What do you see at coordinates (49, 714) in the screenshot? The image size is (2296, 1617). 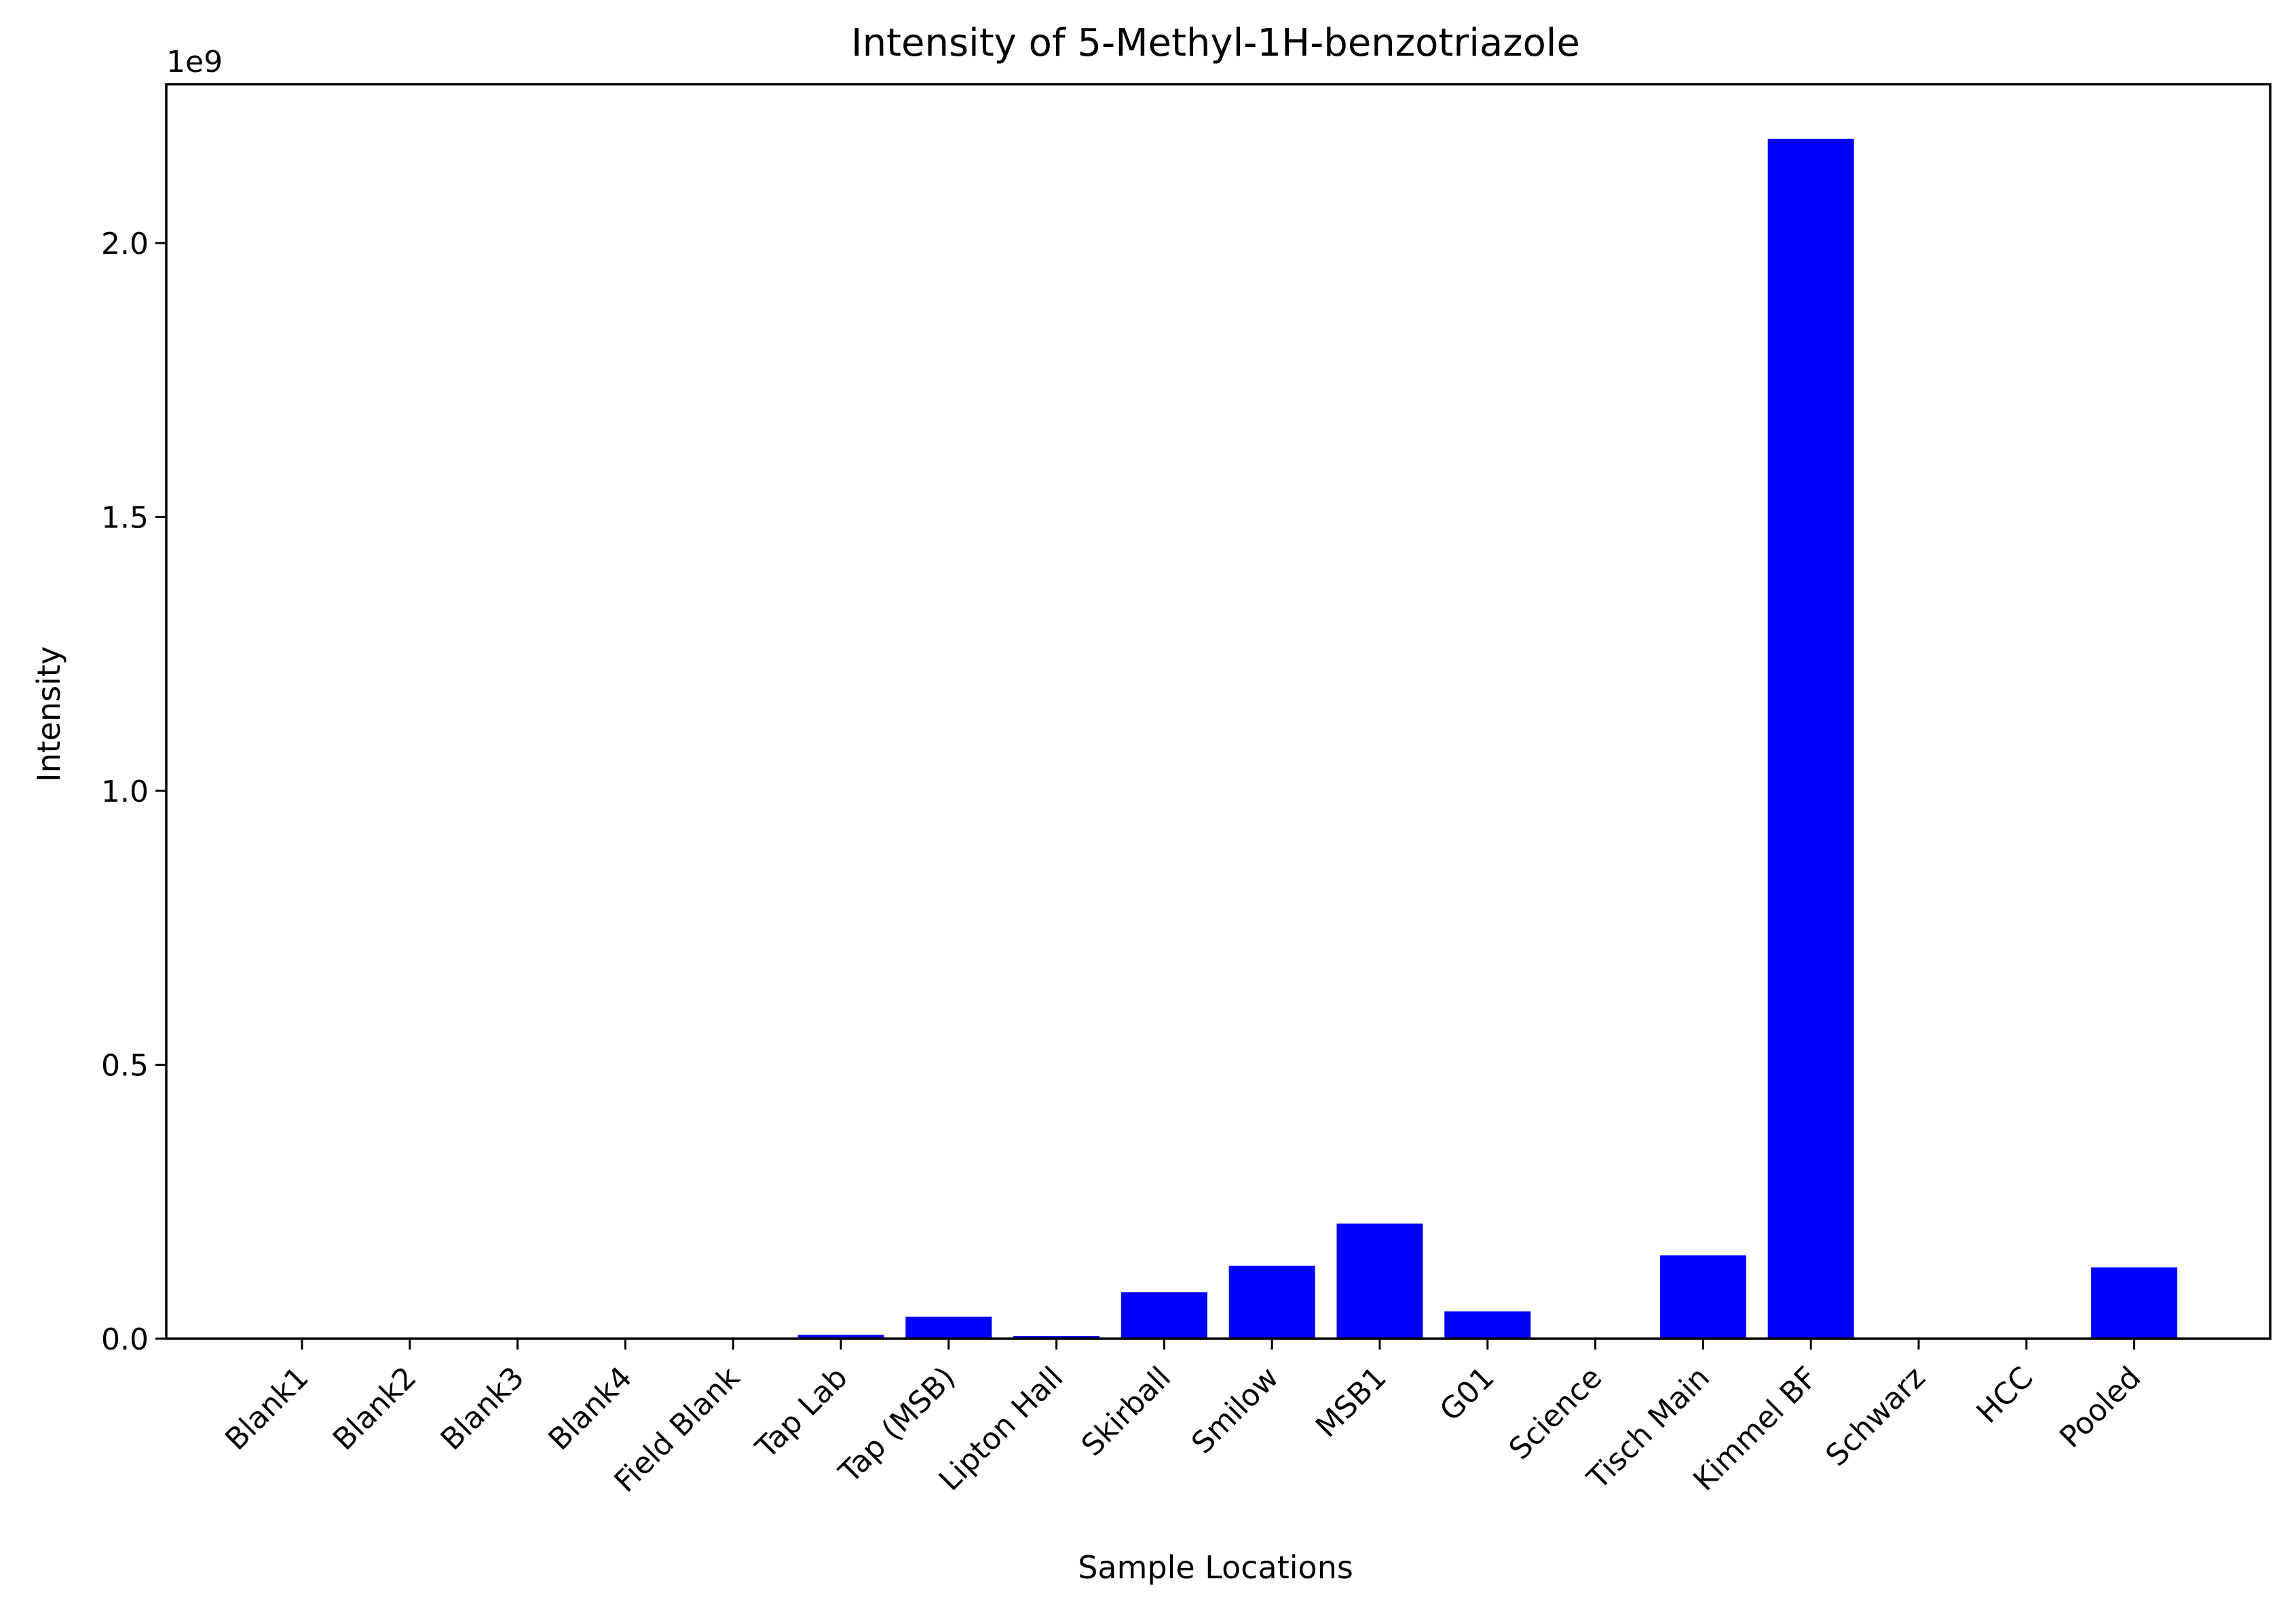 I see `y-axis-label: Intensity` at bounding box center [49, 714].